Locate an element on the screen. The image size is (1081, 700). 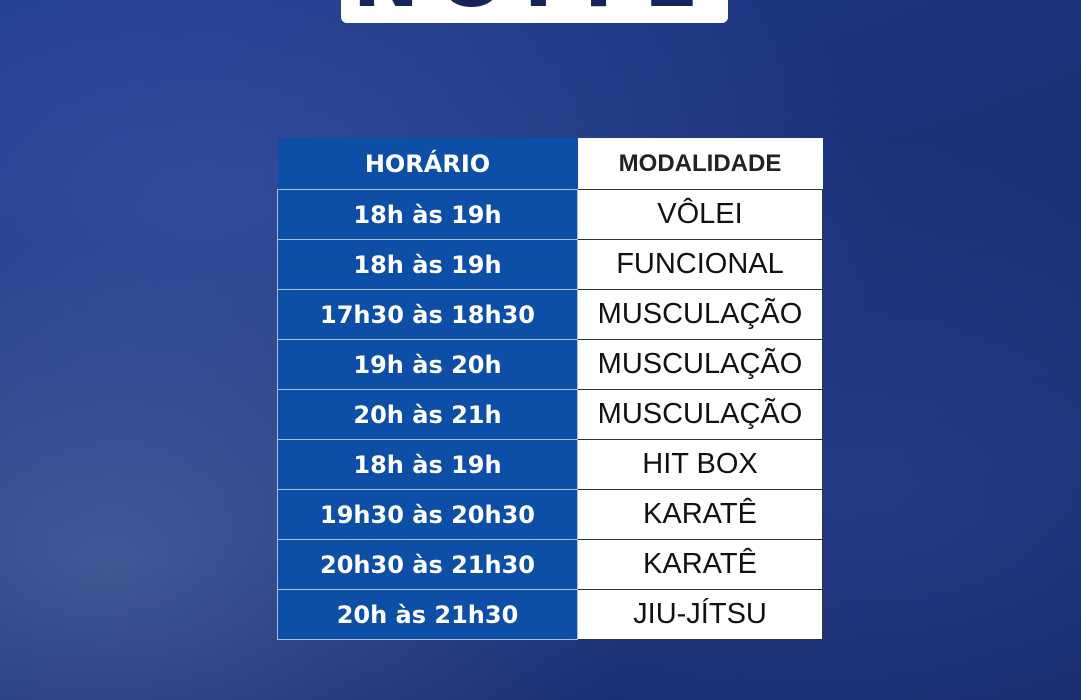
header-row: HORÁRIO MODALIDADE is located at coordinates (550, 164).